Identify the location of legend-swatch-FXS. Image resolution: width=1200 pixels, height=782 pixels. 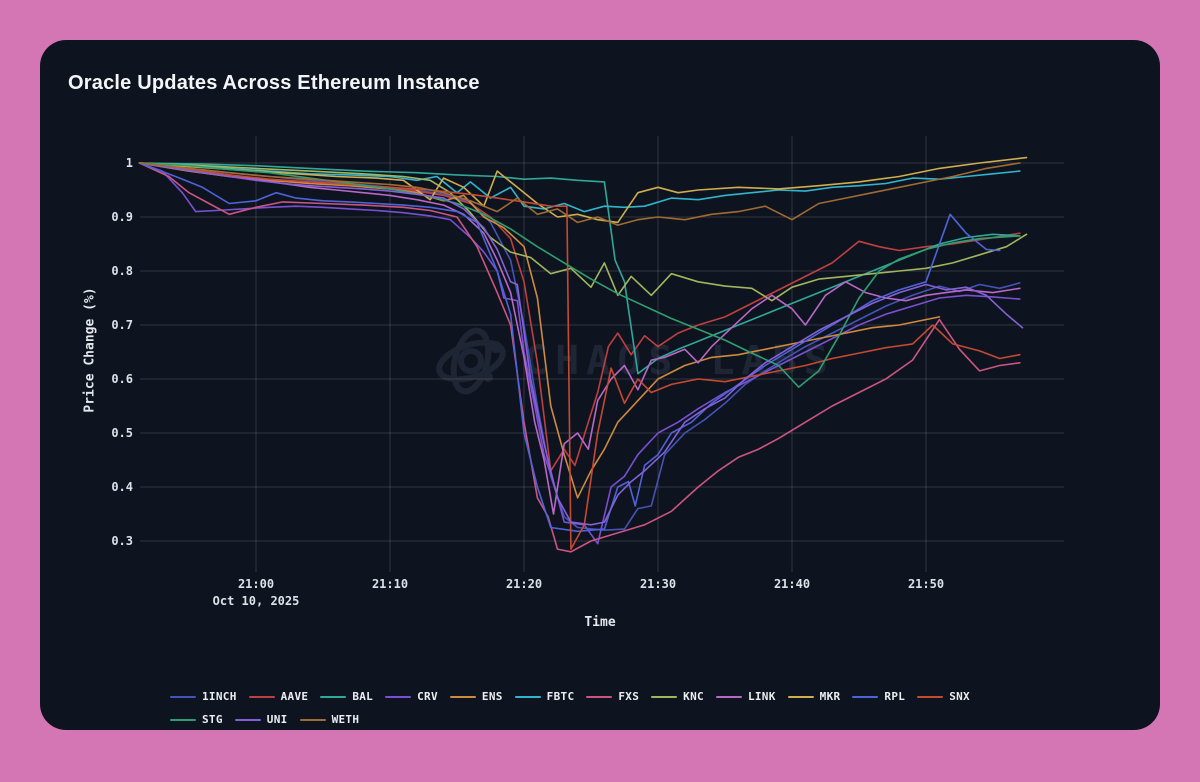
(599, 696).